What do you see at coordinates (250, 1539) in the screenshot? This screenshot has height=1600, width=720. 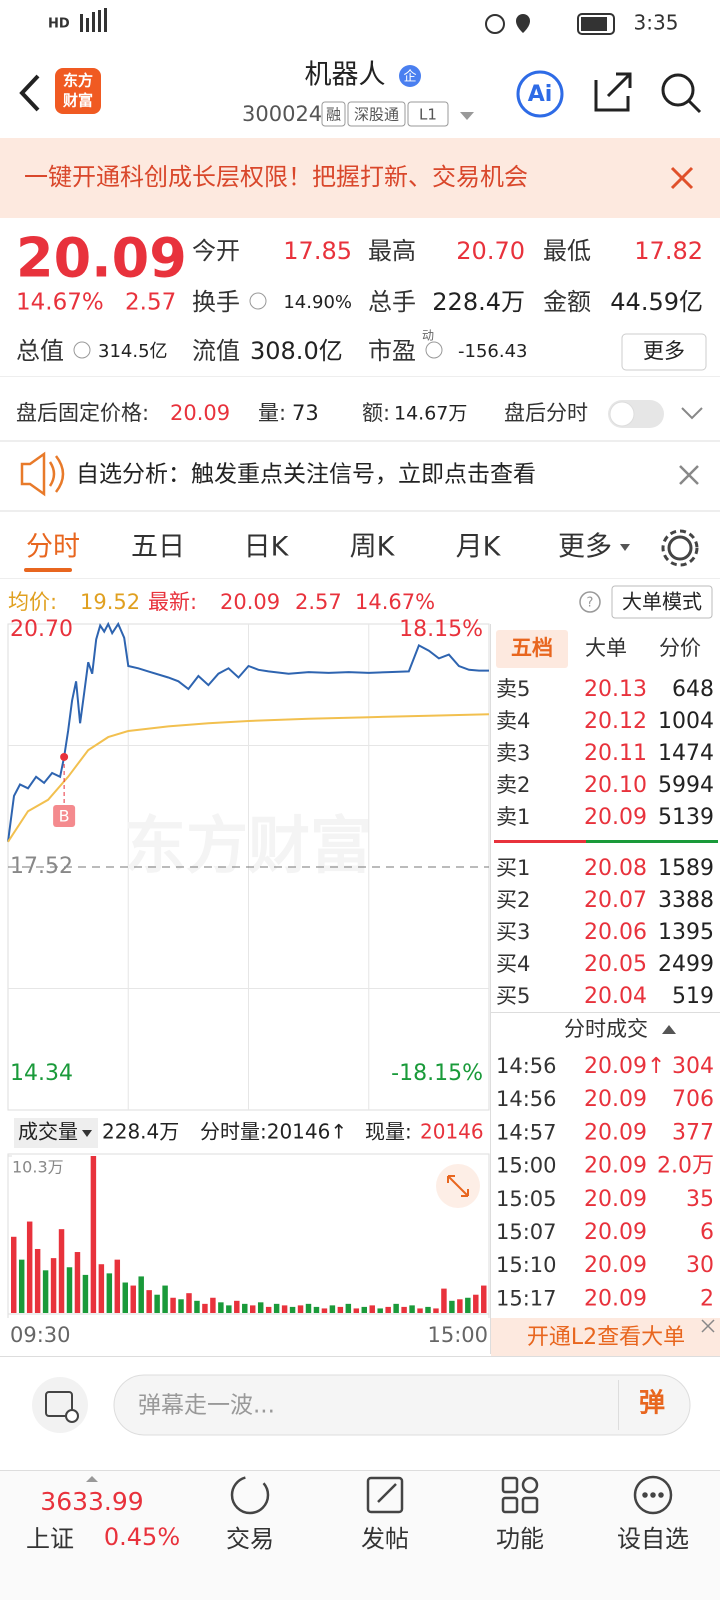 I see `nav-item: 交易` at bounding box center [250, 1539].